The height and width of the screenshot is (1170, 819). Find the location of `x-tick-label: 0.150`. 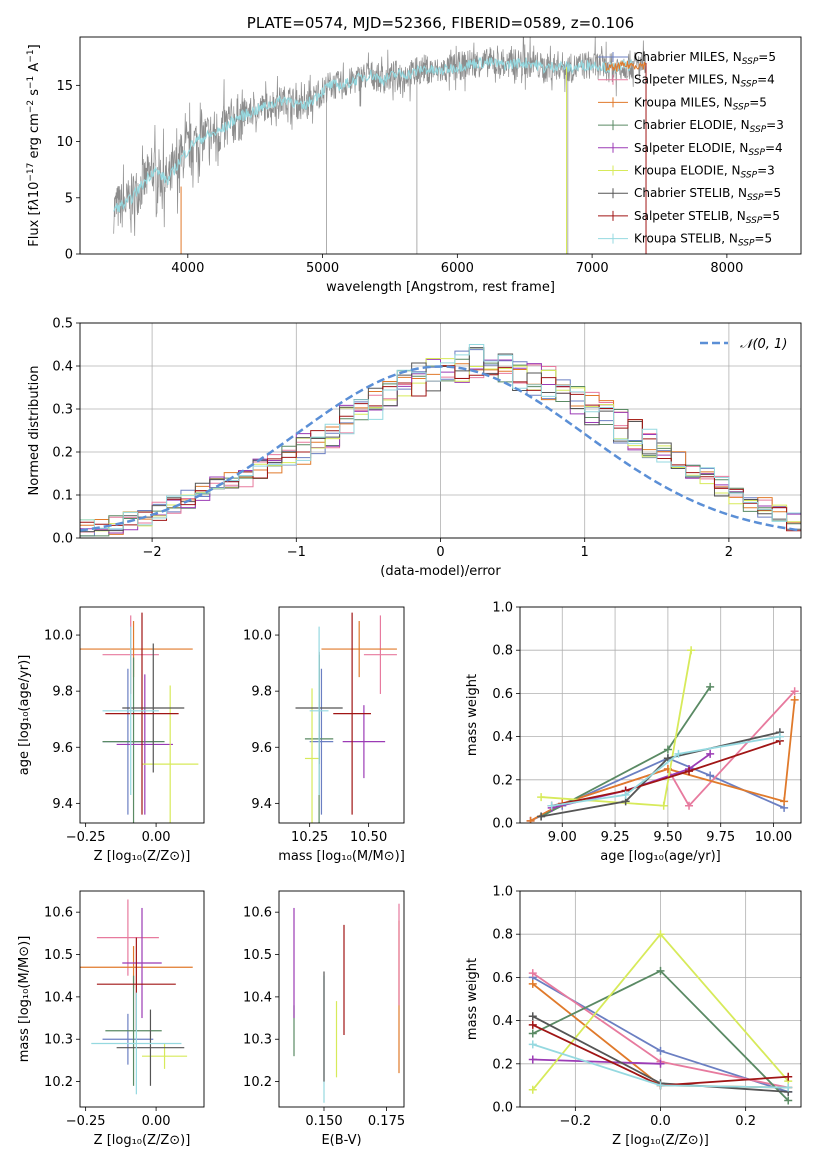

x-tick-label: 0.150 is located at coordinates (323, 1121).